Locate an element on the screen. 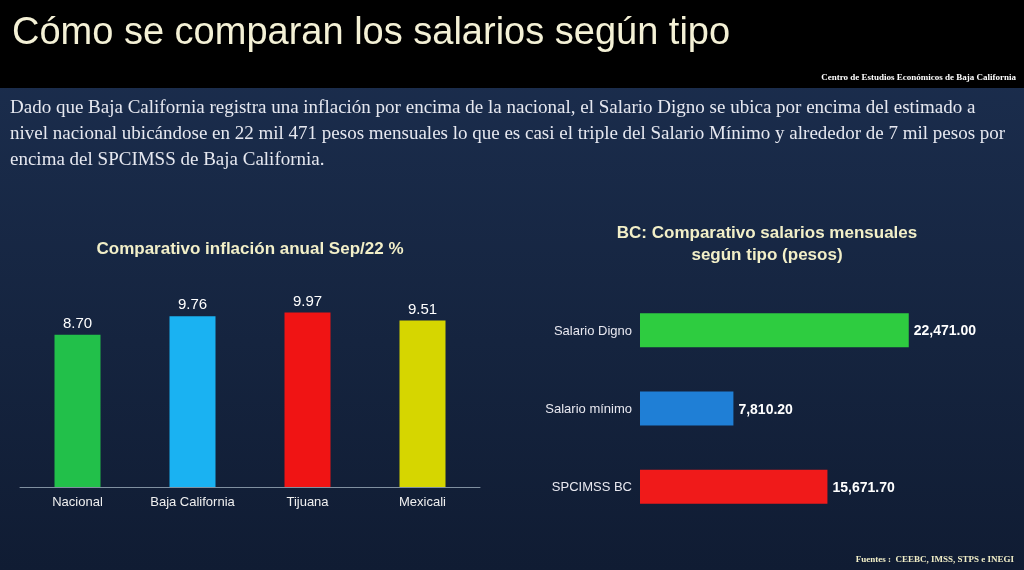  y-tick-label: Salario Digno is located at coordinates (592, 330).